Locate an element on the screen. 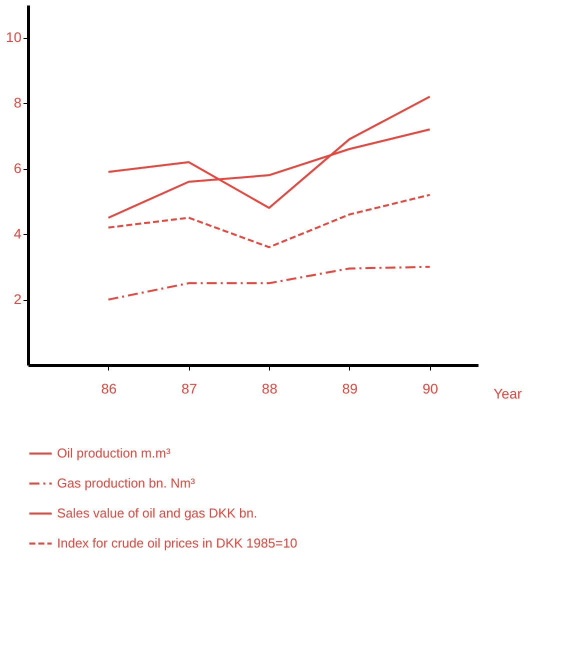 This screenshot has width=569, height=648. y-tick-label: 2 is located at coordinates (18, 299).